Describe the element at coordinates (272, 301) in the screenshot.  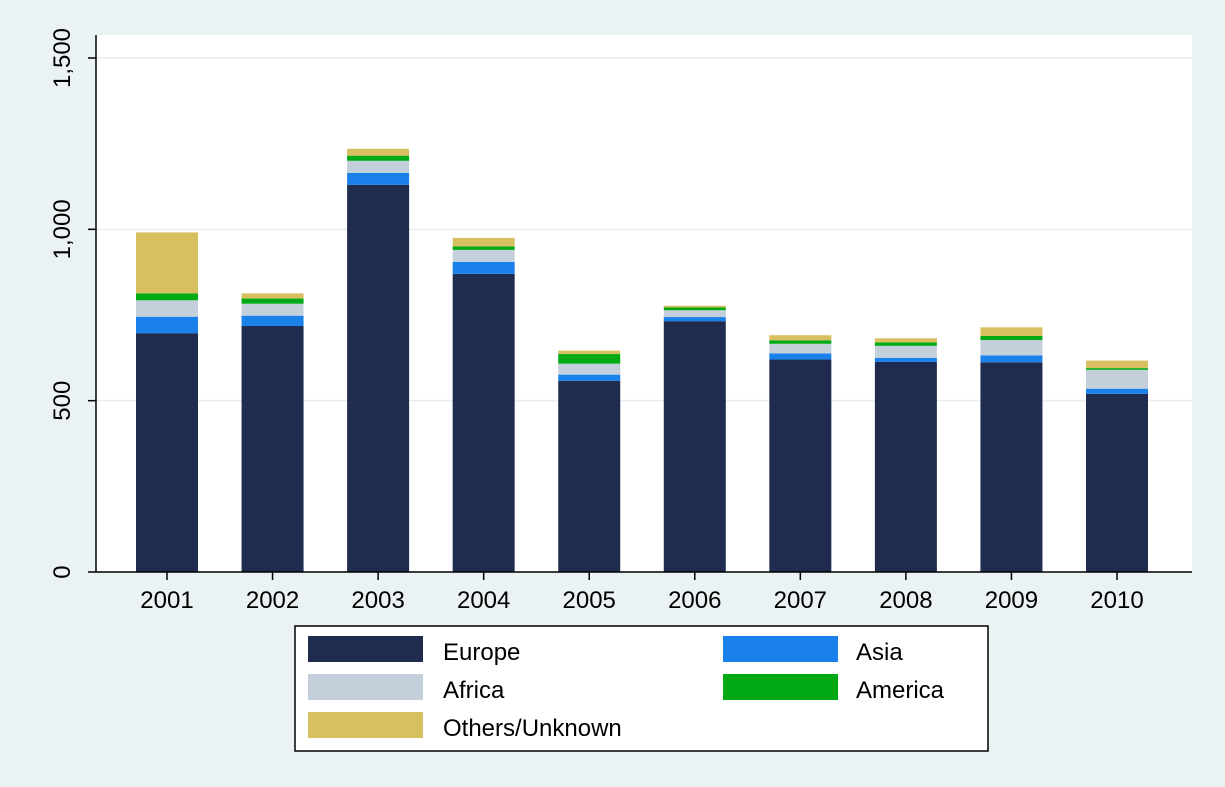
I see `bar-2002-america` at that location.